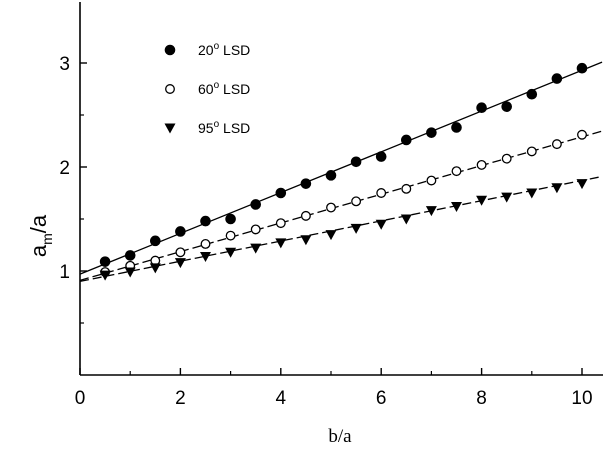 This screenshot has width=603, height=452. I want to click on legend-label-series-3: 95o LSD, so click(224, 127).